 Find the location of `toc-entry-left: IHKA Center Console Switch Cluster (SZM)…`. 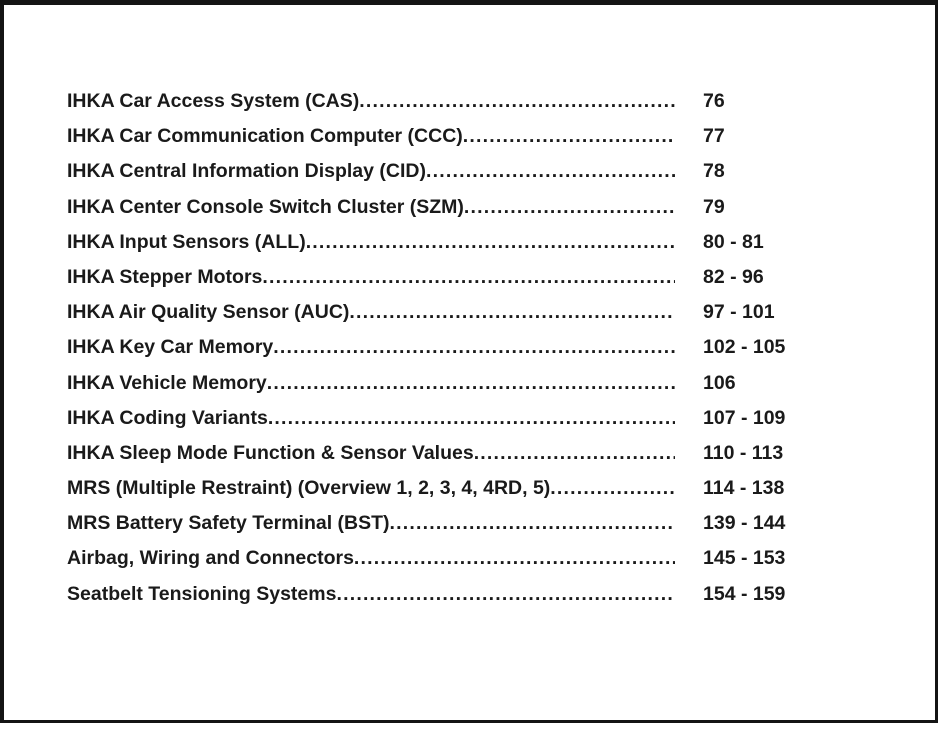

toc-entry-left: IHKA Center Console Switch Cluster (SZM)… is located at coordinates (385, 207).